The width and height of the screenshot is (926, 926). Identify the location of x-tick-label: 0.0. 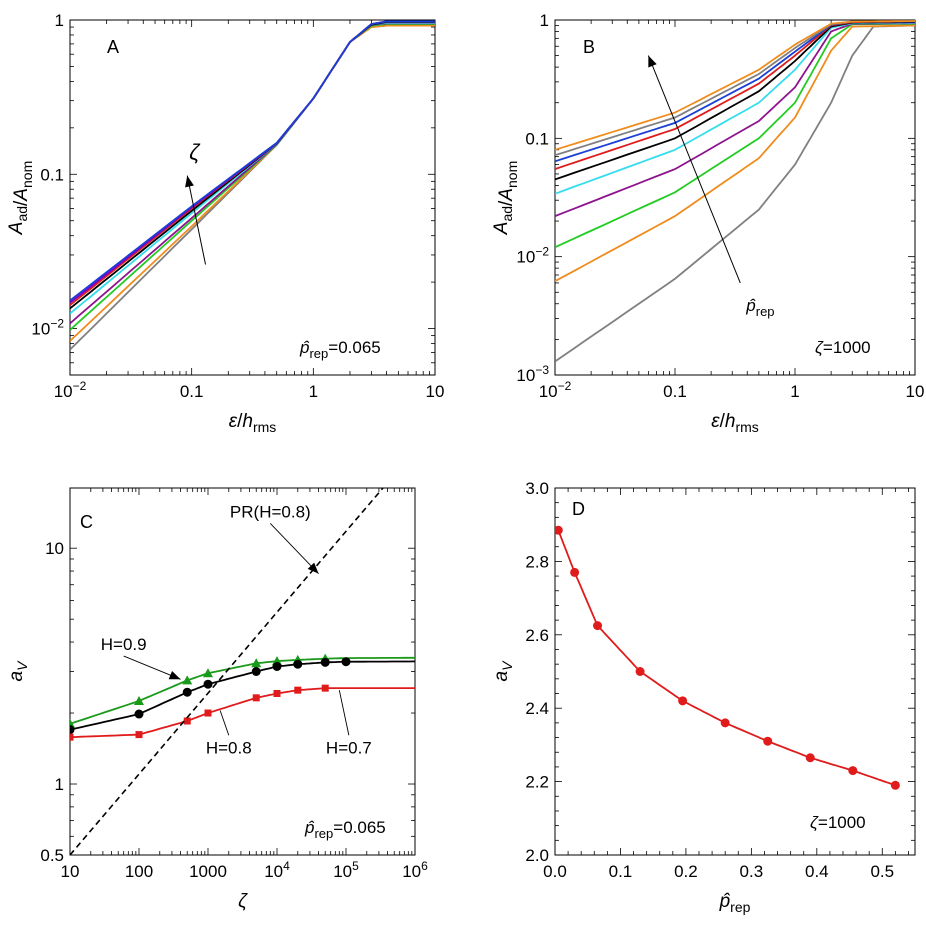
(555, 871).